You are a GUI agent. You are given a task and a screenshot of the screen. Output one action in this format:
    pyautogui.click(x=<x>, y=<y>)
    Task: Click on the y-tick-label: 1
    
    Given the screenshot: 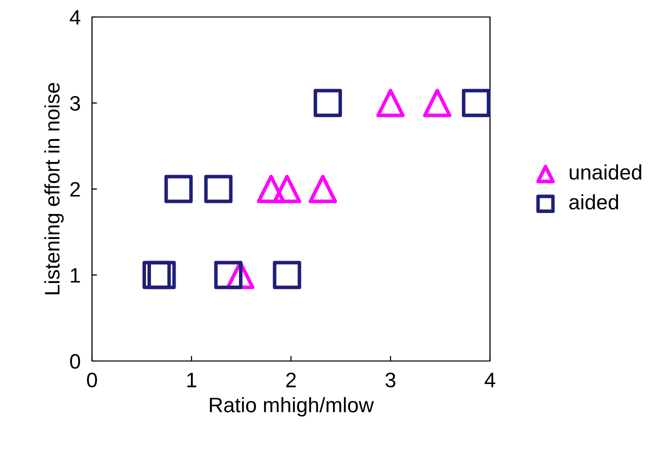 What is the action you would take?
    pyautogui.click(x=75, y=275)
    